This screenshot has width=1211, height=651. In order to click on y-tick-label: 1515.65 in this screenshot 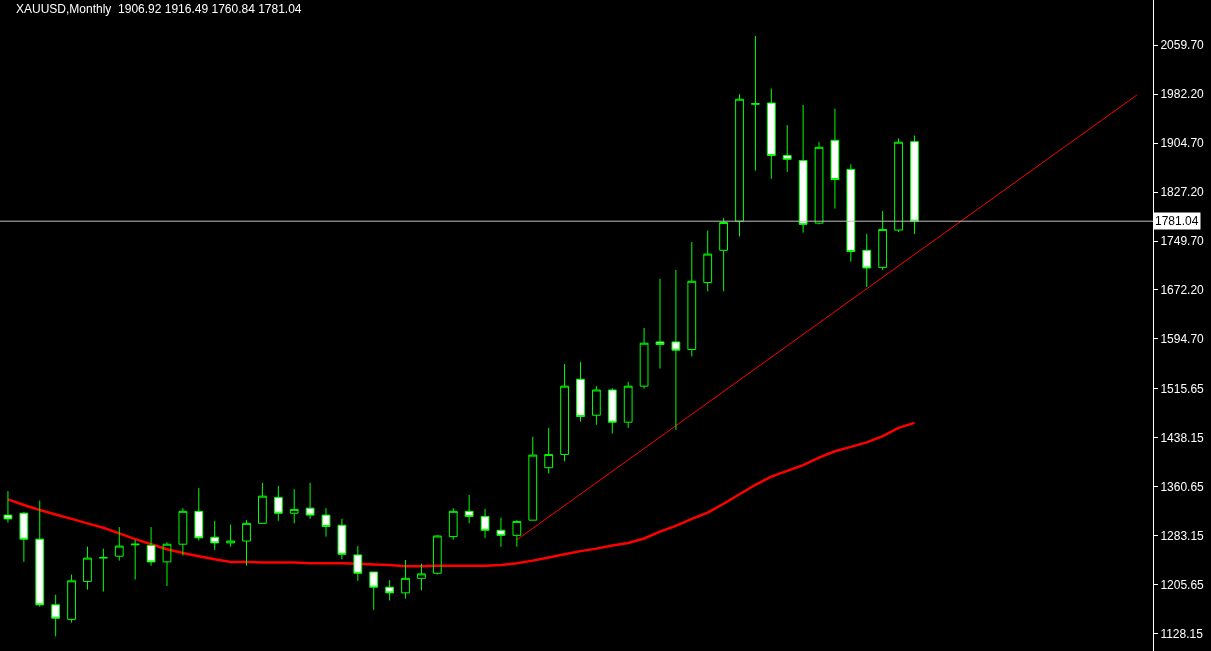, I will do `click(1182, 389)`.